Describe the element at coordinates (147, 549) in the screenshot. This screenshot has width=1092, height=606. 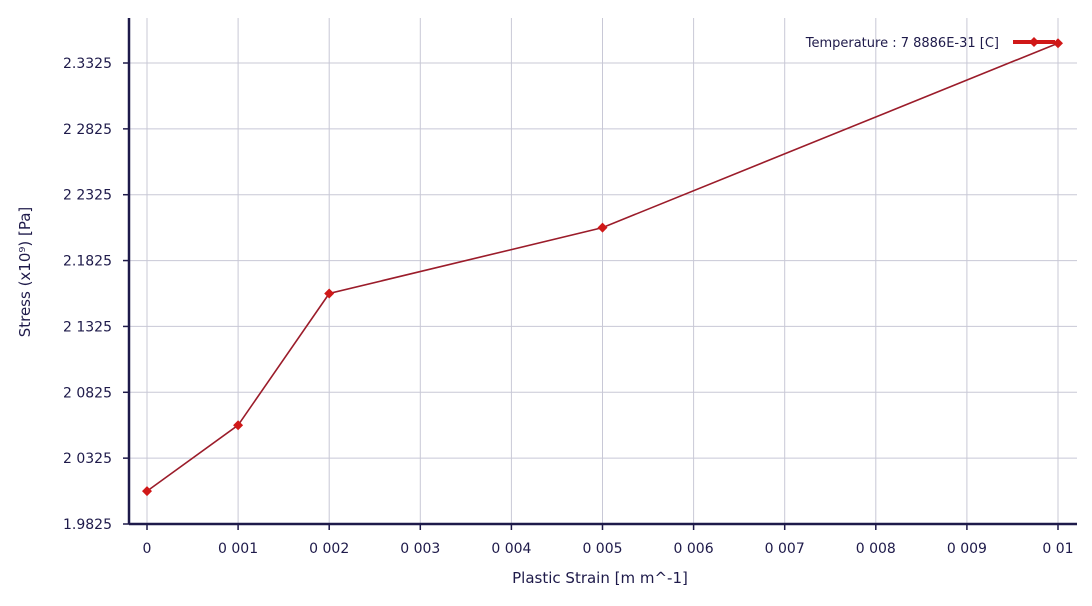
I see `x-tick-label: 0` at that location.